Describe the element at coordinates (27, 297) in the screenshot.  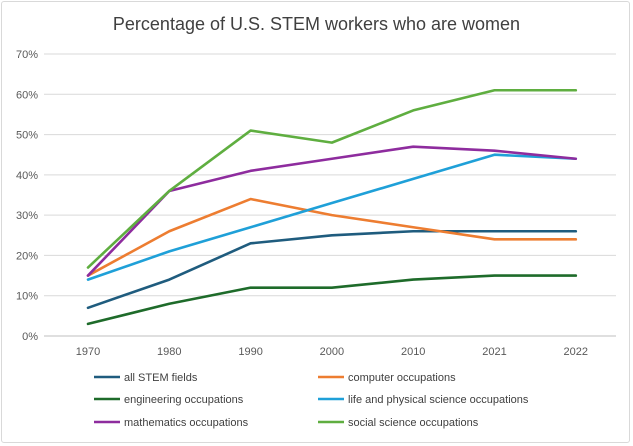
I see `y-tick-label: 10%` at that location.